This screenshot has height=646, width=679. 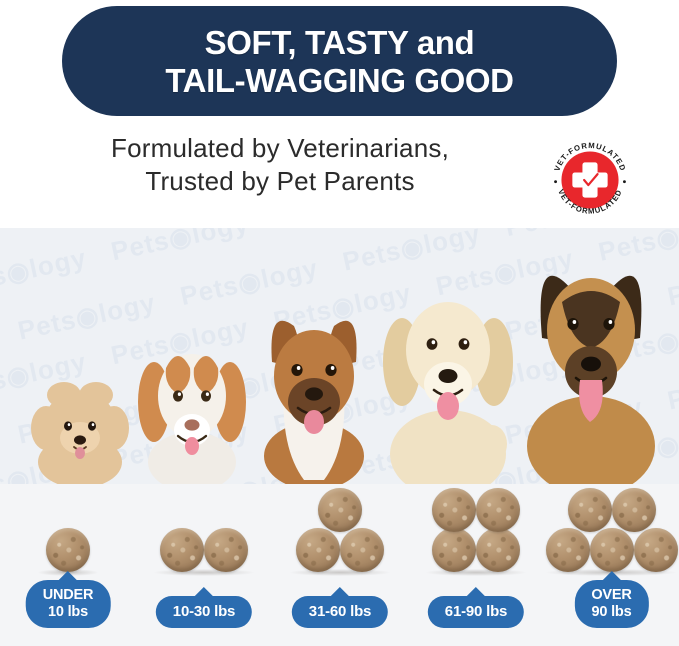 What do you see at coordinates (591, 358) in the screenshot?
I see `dog-german-shepherd` at bounding box center [591, 358].